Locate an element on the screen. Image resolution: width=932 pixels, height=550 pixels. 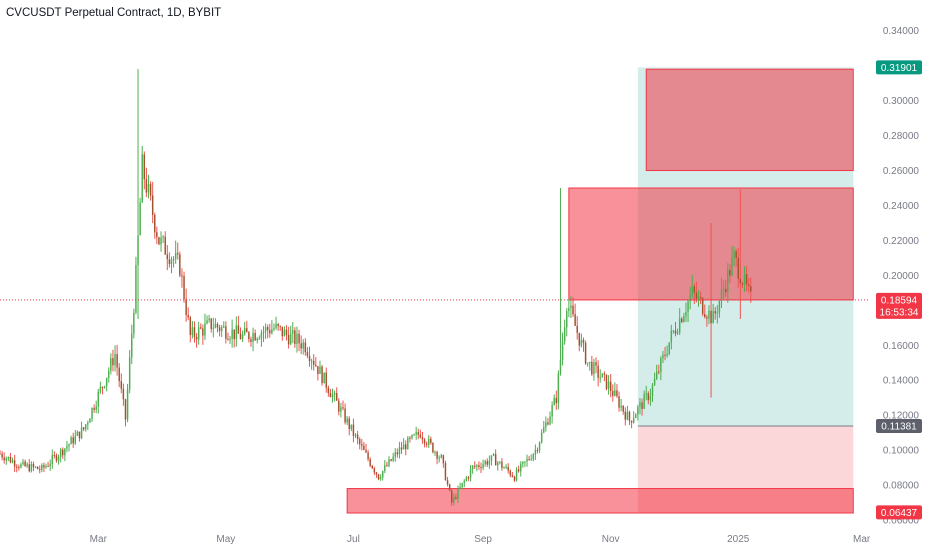
time-axis: Mar May Jul Sep Nov 2025 Mar is located at coordinates (480, 539).